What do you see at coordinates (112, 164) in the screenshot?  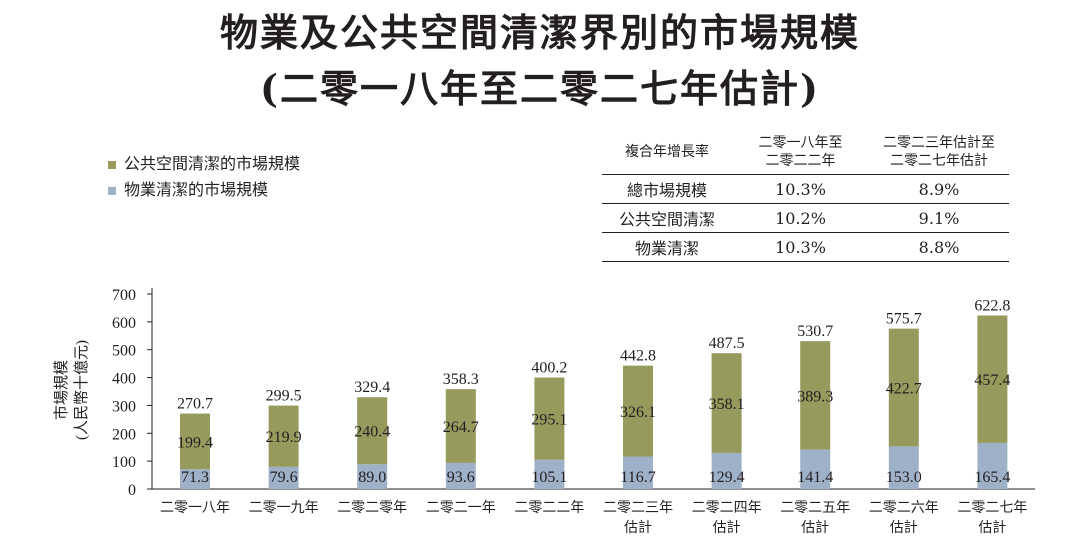 I see `legend-swatch-public-space` at bounding box center [112, 164].